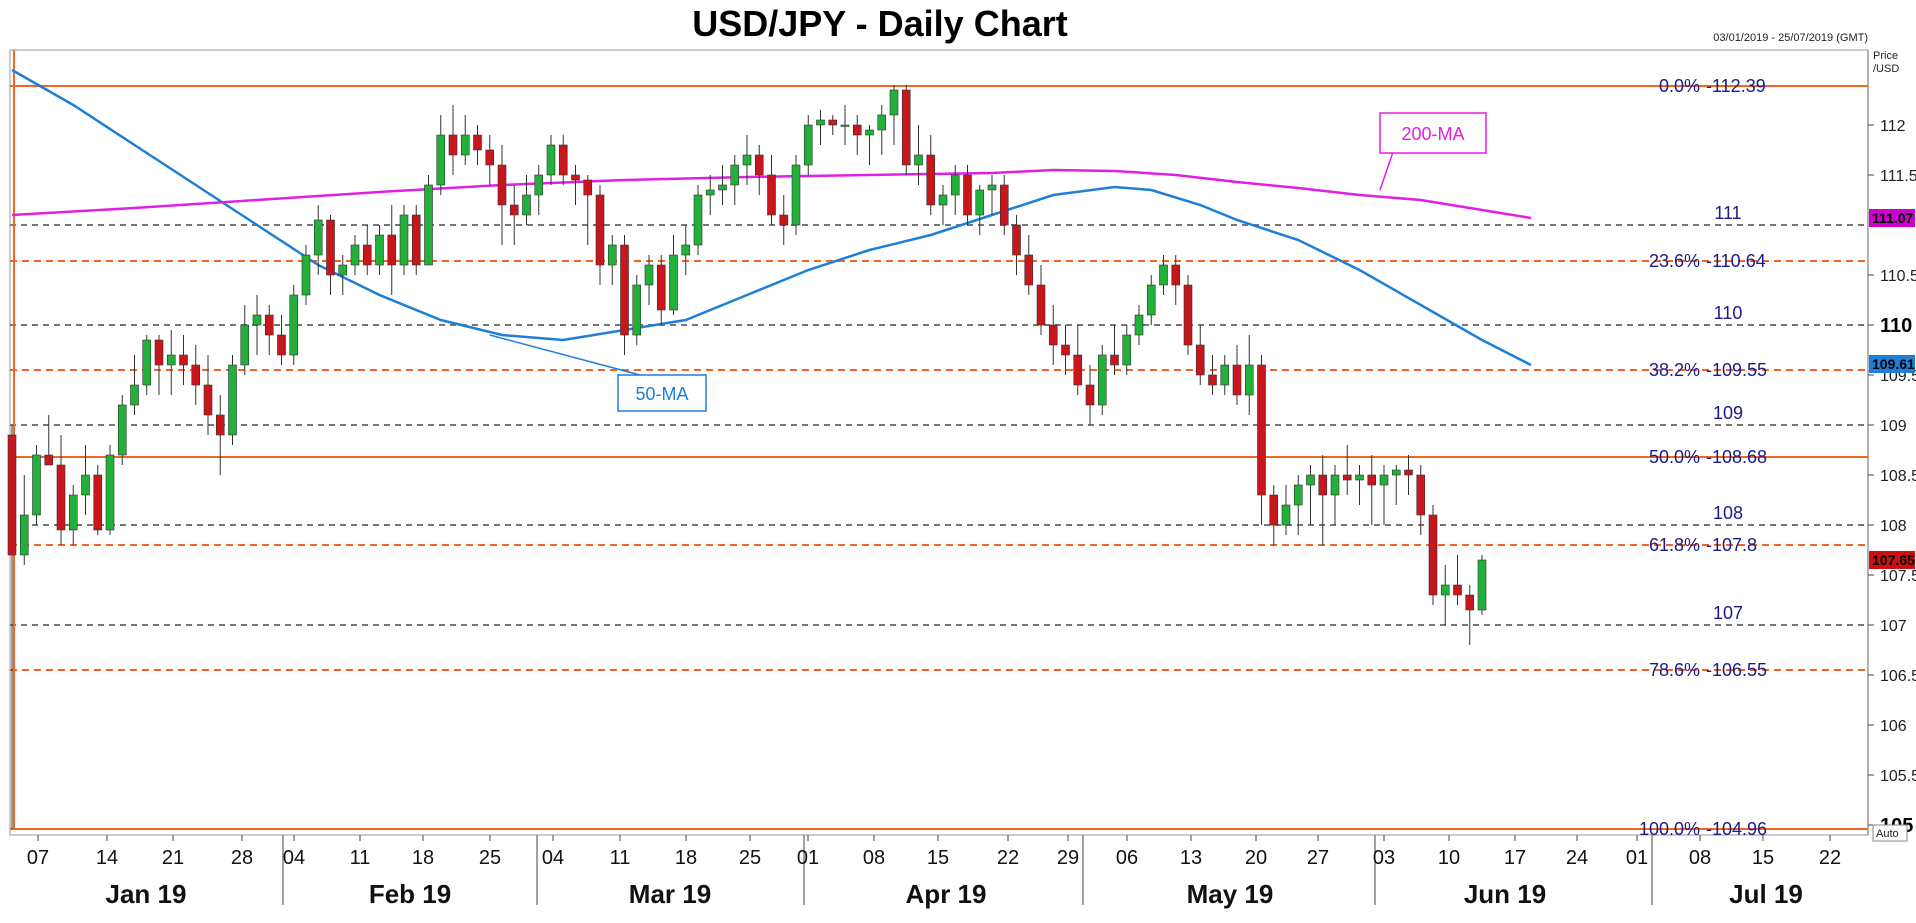 Image resolution: width=1916 pixels, height=923 pixels. What do you see at coordinates (360, 858) in the screenshot?
I see `date-tick-label: 11` at bounding box center [360, 858].